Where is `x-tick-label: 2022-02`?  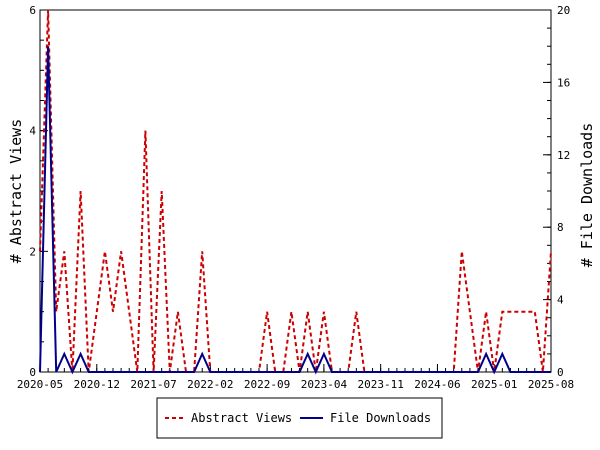
x-tick-label: 2022-02 is located at coordinates (210, 384).